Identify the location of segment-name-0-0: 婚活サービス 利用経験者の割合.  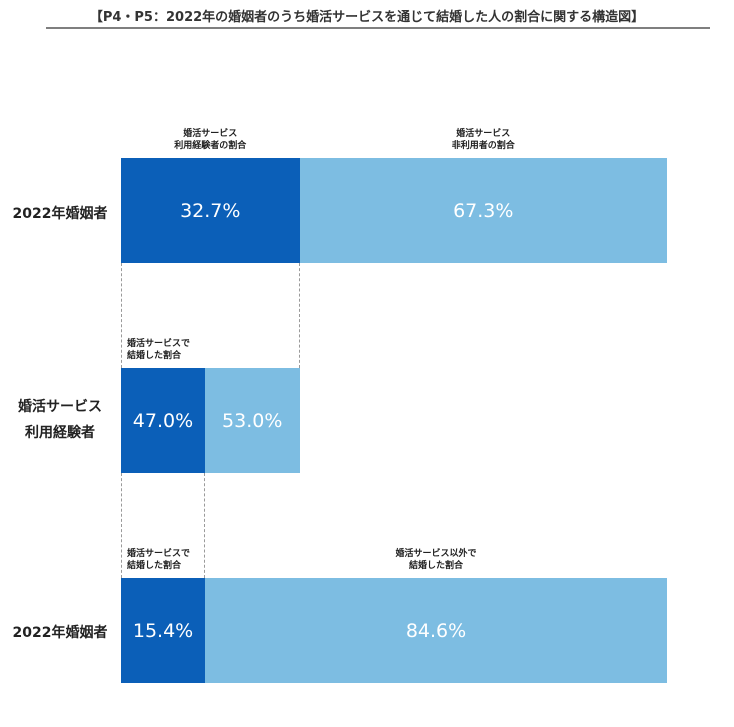
(210, 140).